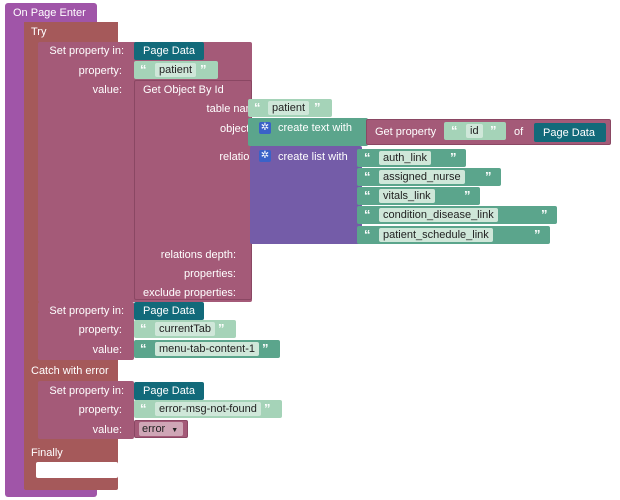 The image size is (620, 500). I want to click on properties-label: properties:, so click(210, 274).